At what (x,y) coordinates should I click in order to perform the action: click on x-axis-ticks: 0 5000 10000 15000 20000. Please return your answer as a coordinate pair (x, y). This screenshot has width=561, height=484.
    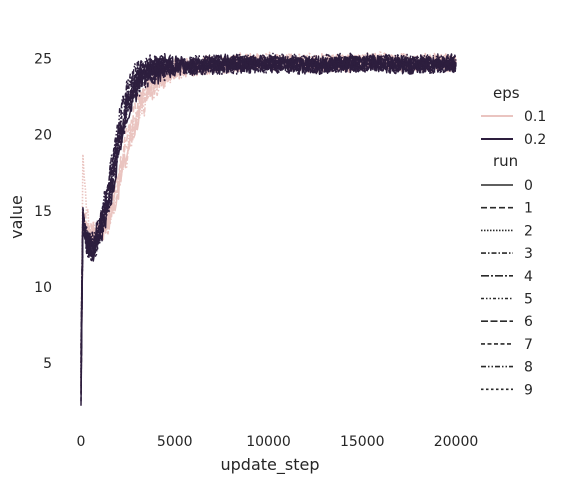
    Looking at the image, I should click on (278, 442).